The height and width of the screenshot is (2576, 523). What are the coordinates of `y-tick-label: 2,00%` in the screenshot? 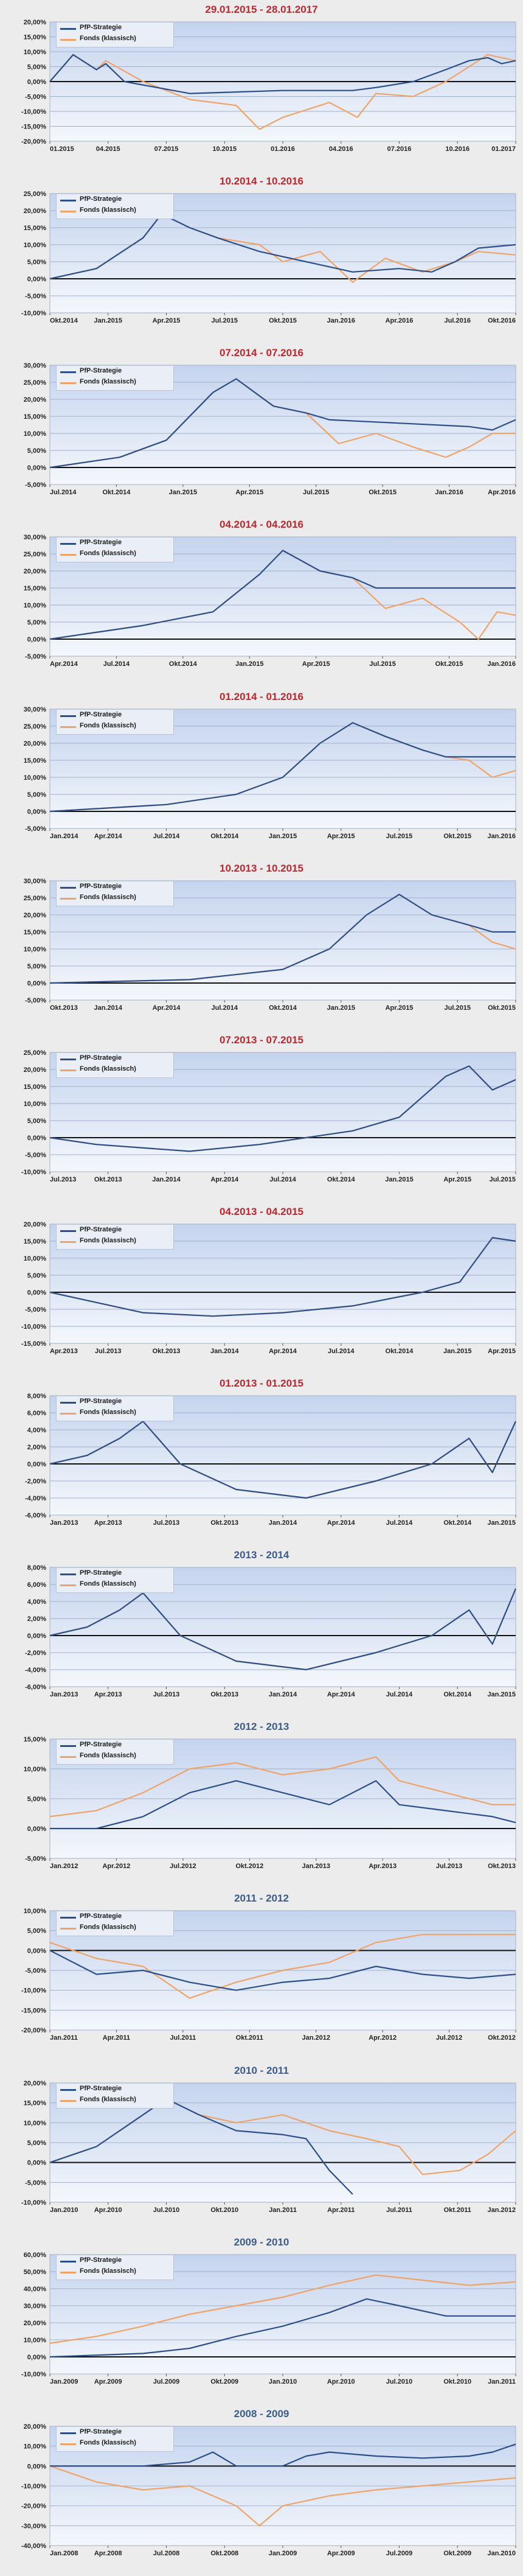 It's located at (37, 1447).